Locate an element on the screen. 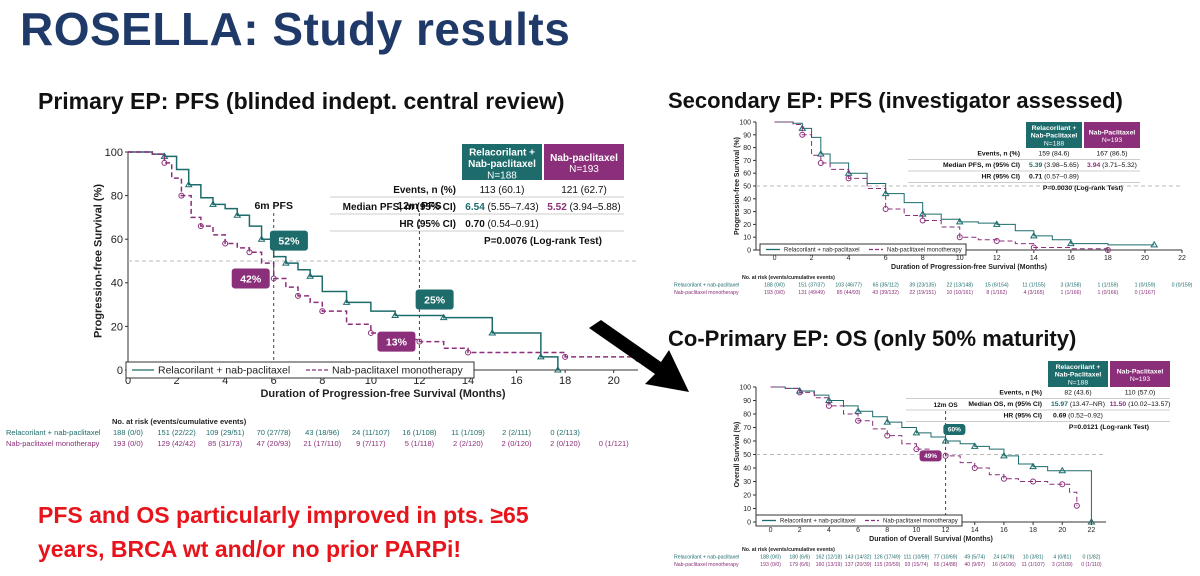  table-value-control: 167 (86.5) is located at coordinates (1112, 154).